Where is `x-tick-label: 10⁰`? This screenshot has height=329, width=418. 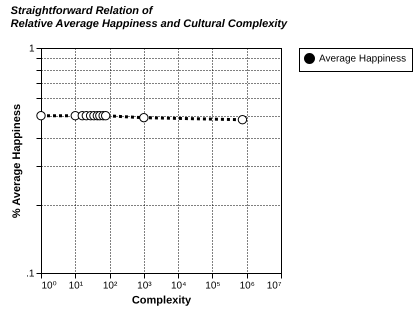
x-tick-label: 10⁰ is located at coordinates (49, 286).